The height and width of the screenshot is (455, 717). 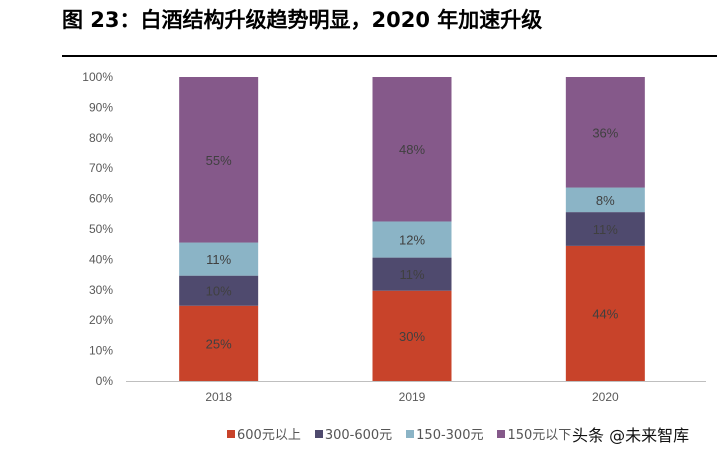 What do you see at coordinates (101, 351) in the screenshot?
I see `y-tick-label: 10%` at bounding box center [101, 351].